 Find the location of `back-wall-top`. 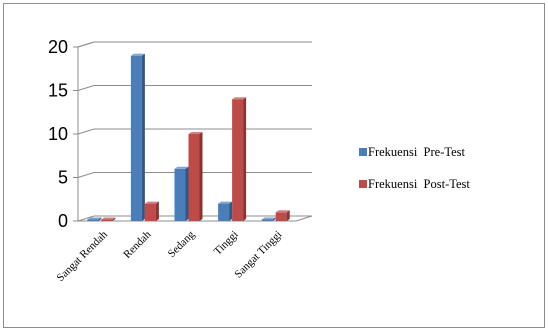

back-wall-top is located at coordinates (194, 44).